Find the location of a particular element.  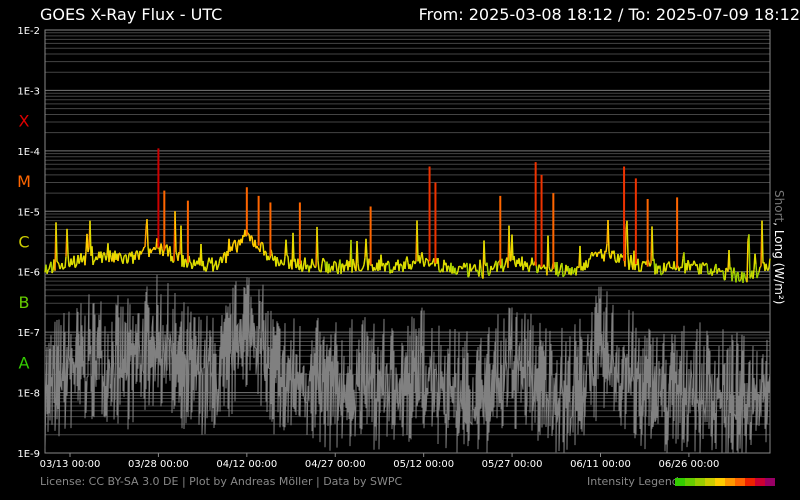

x-tick-label: 03/13 00:00 is located at coordinates (70, 464).